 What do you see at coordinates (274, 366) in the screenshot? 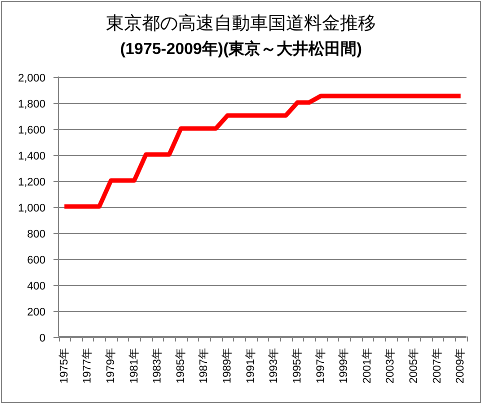
I see `x-tick-label: 1993年` at bounding box center [274, 366].